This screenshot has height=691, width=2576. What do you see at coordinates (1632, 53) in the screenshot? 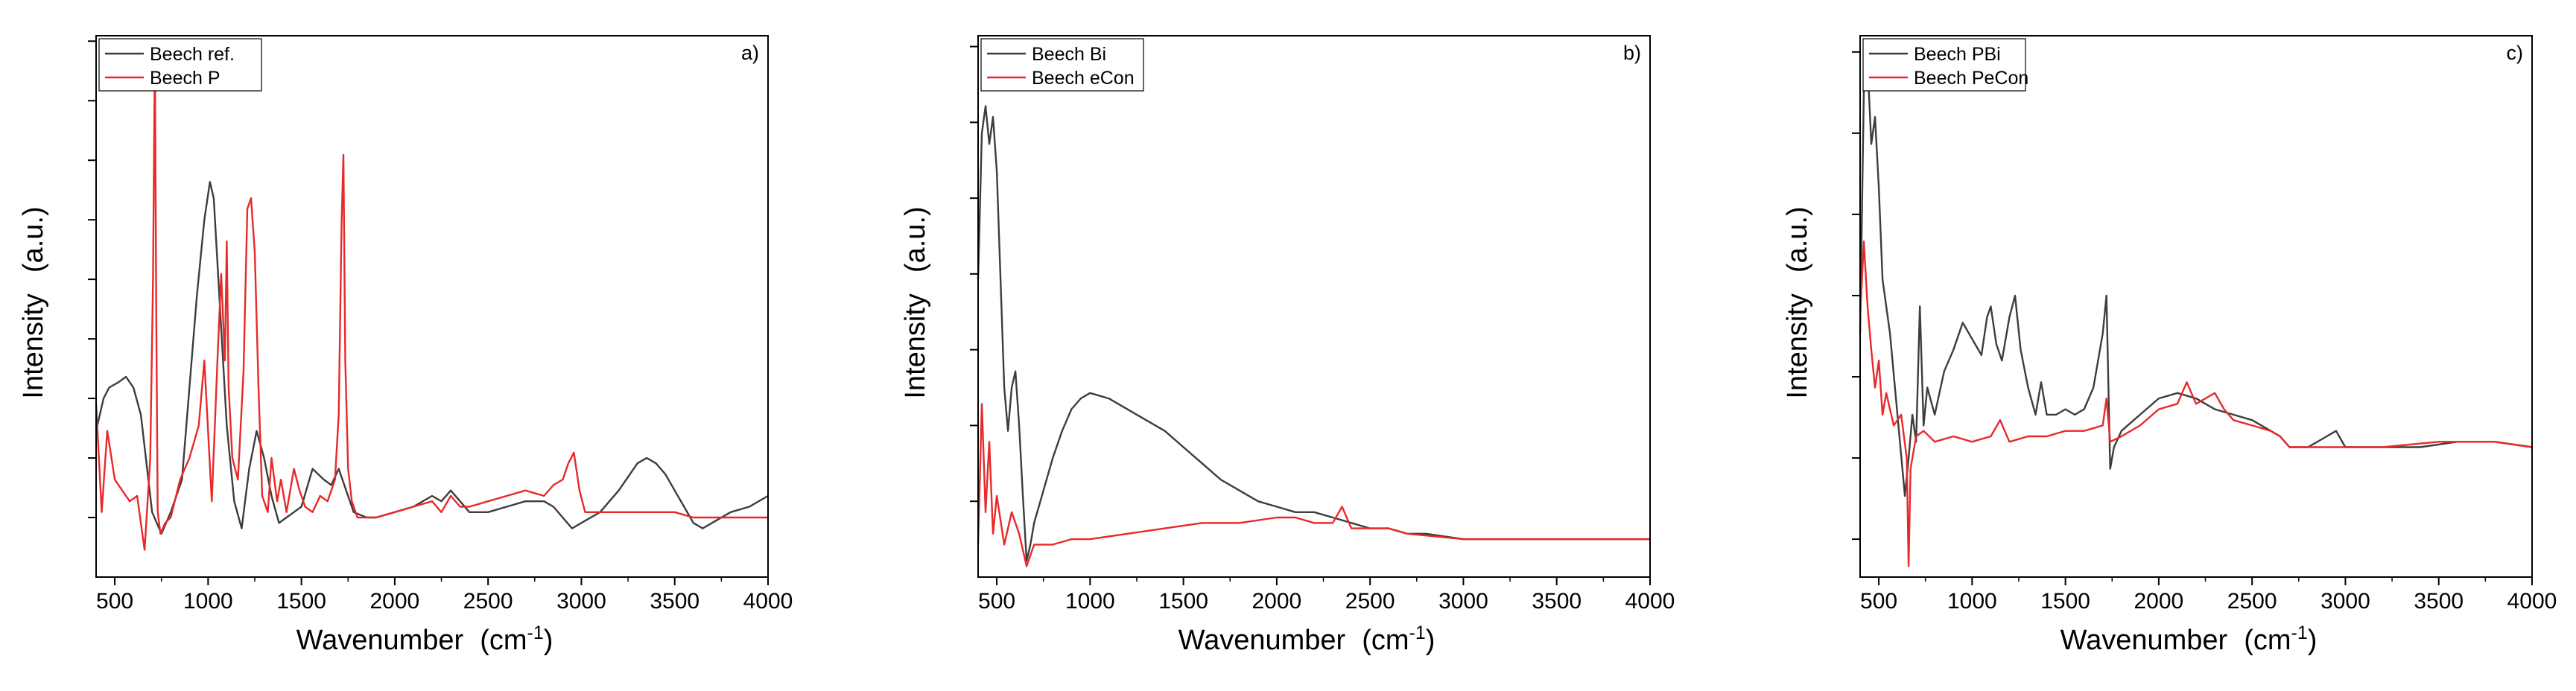
I see `panel-label: b)` at bounding box center [1632, 53].